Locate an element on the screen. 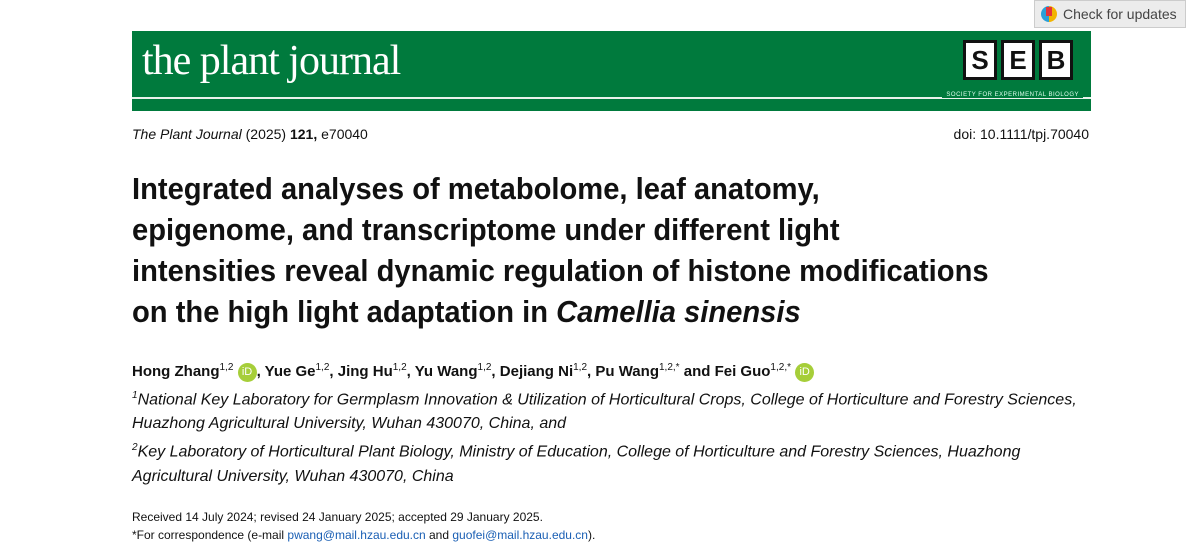  author-name: Fei Guo is located at coordinates (742, 371).